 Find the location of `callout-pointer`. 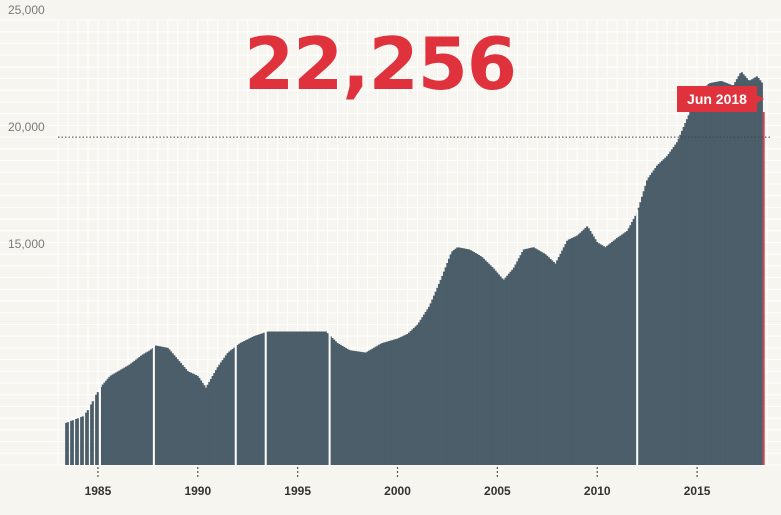

callout-pointer is located at coordinates (760, 99).